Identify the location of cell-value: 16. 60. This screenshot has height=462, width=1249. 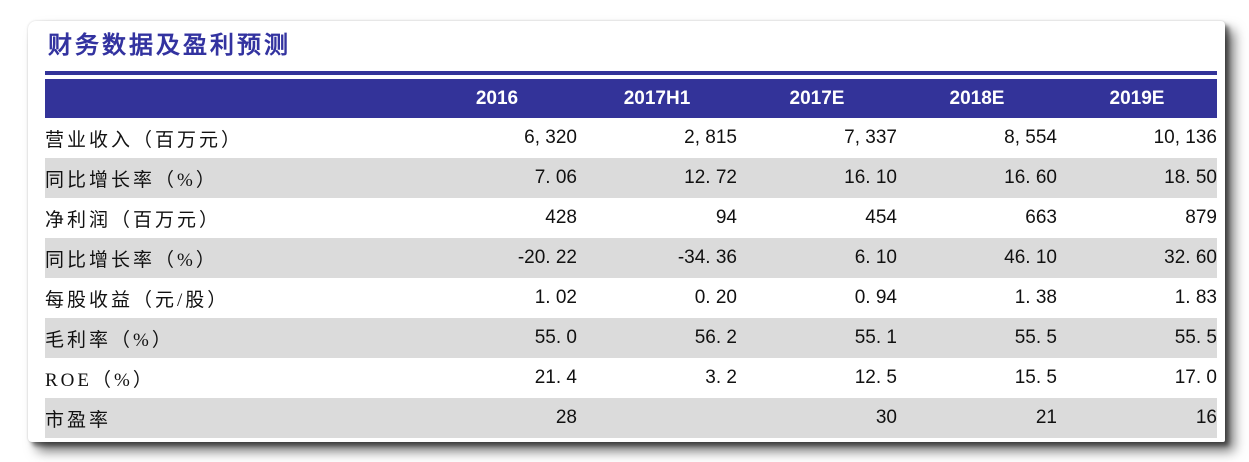
(1030, 177).